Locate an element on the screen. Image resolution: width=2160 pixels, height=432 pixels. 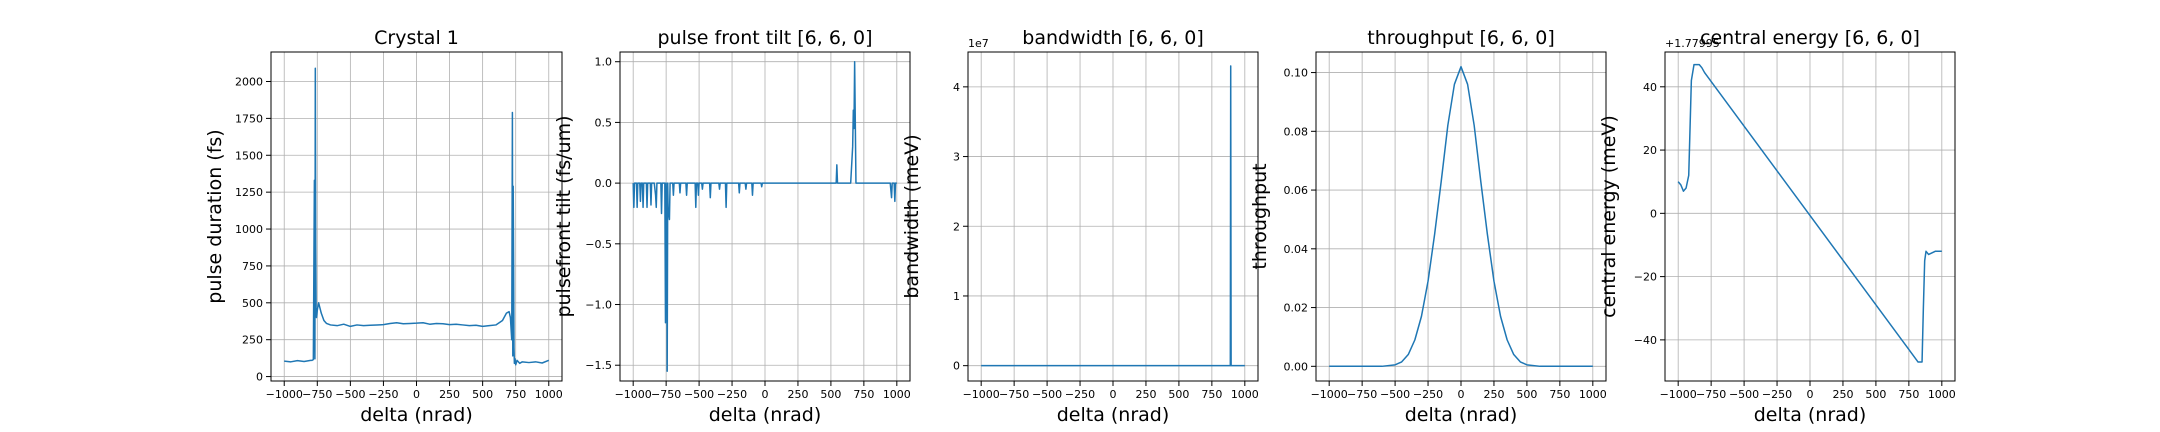
y-tick-label: 2000 is located at coordinates (249, 82).